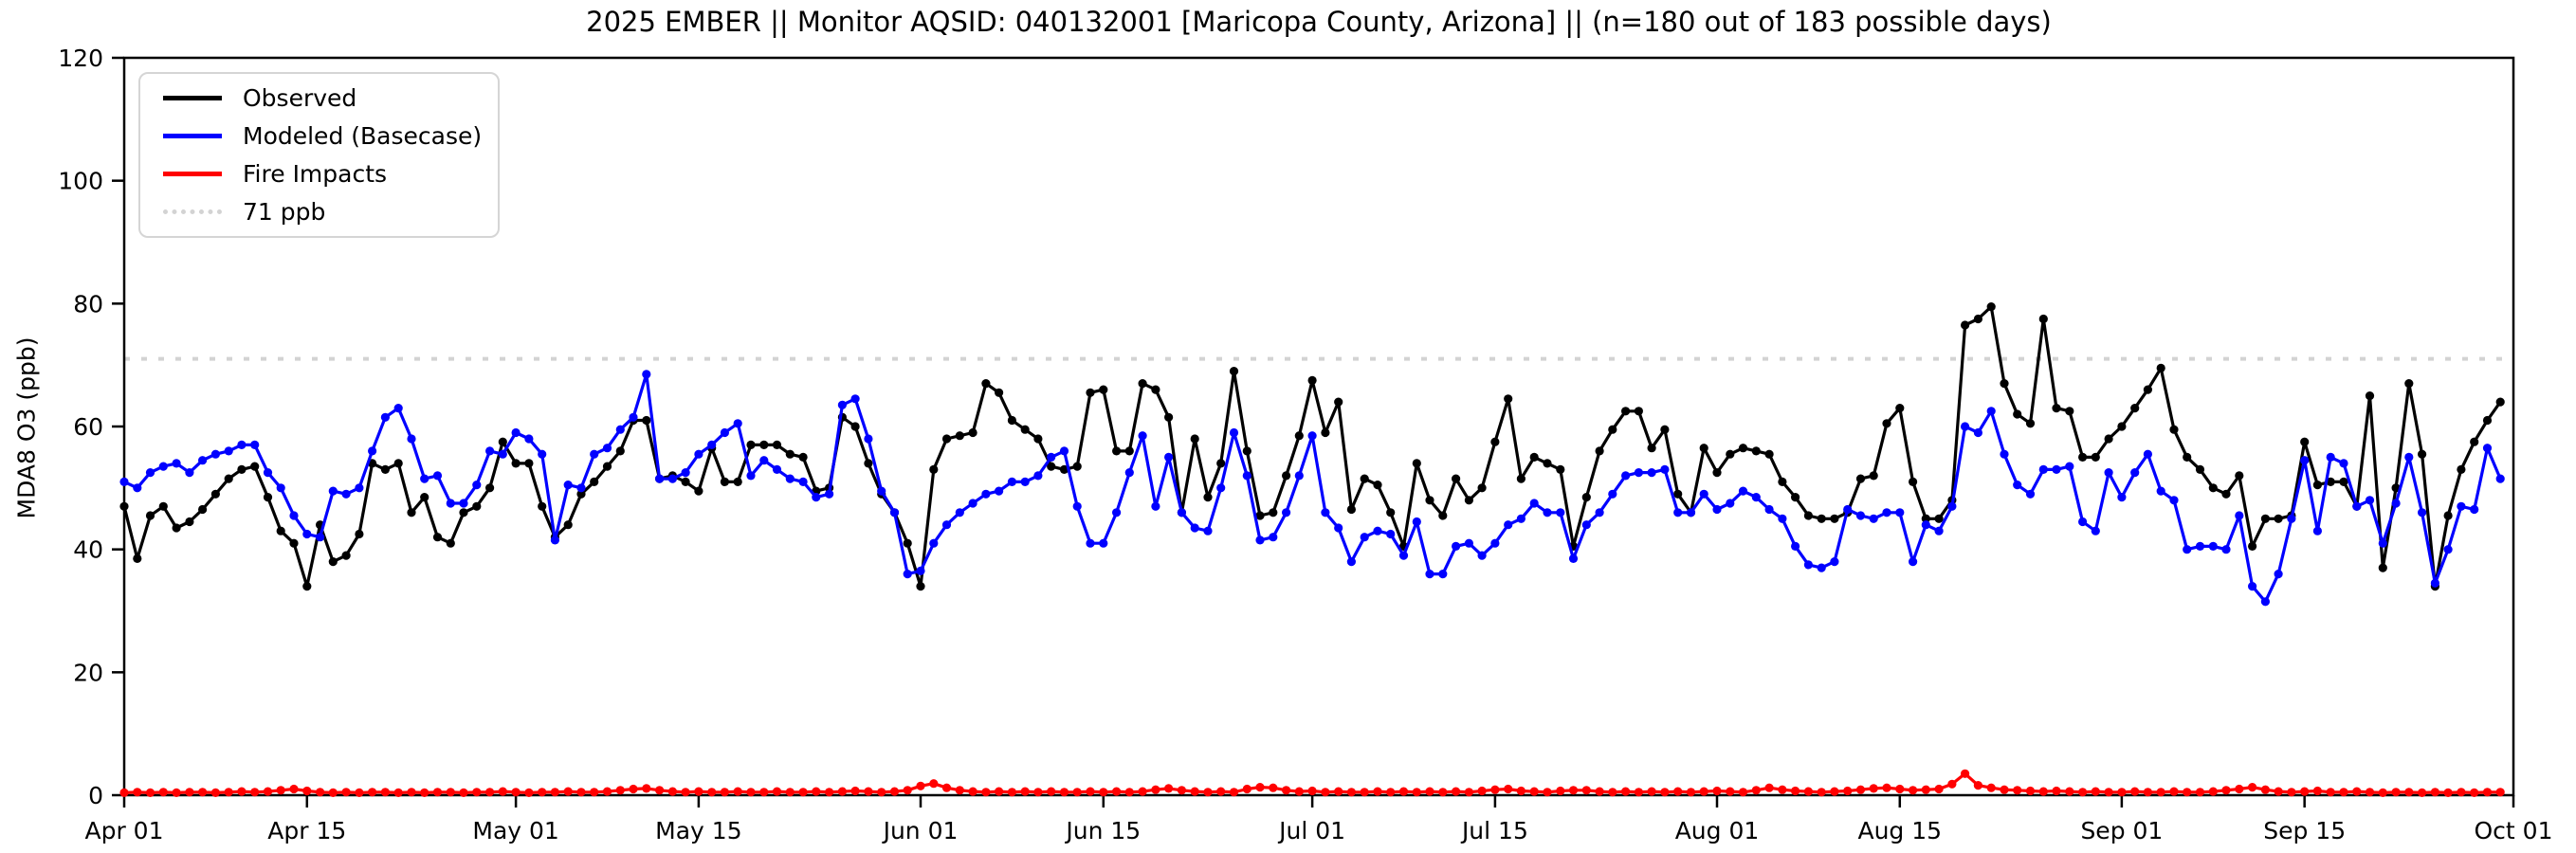 The height and width of the screenshot is (853, 2576). What do you see at coordinates (1102, 830) in the screenshot?
I see `x-tick-label: Jun 15` at bounding box center [1102, 830].